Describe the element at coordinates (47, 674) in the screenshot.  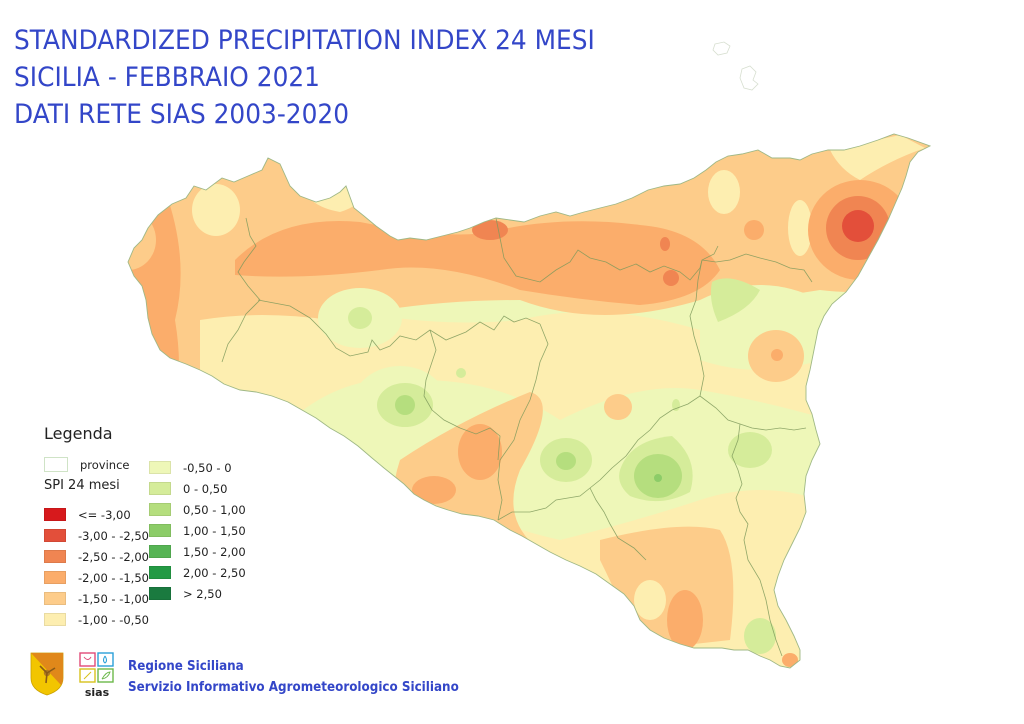
I see `regione-siciliana-shield-icon` at that location.